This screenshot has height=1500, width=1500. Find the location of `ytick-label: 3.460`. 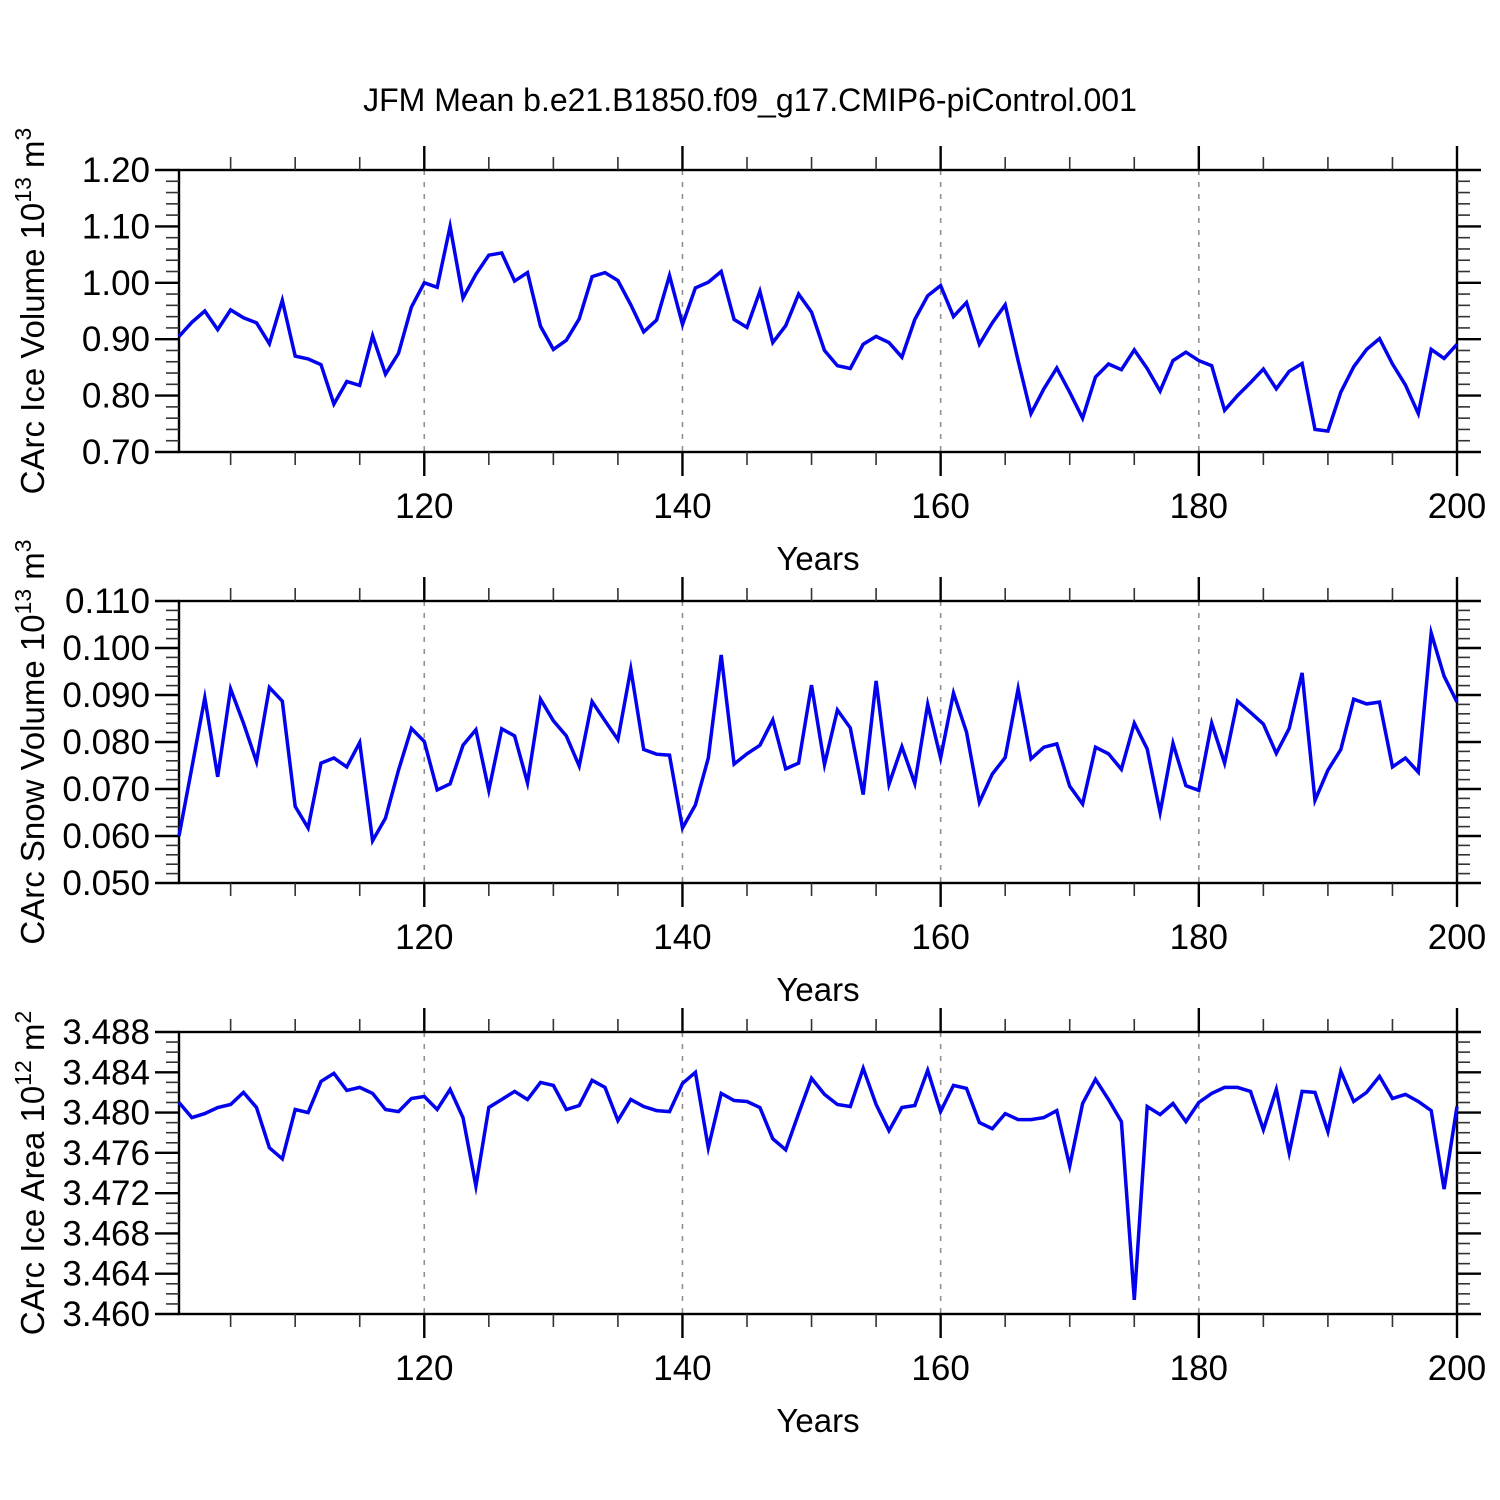

ytick-label: 3.460 is located at coordinates (106, 1314).